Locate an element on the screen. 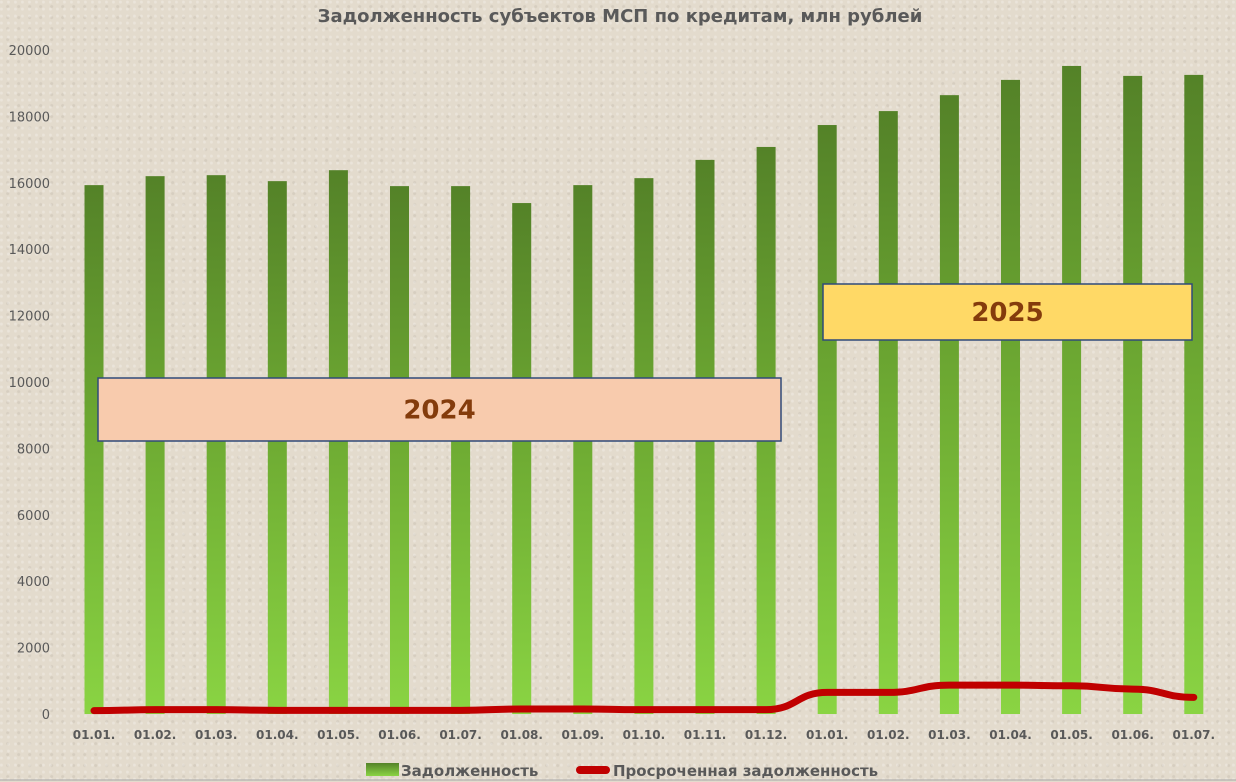 The height and width of the screenshot is (782, 1236). x-tick-label: 01.09. is located at coordinates (583, 735).